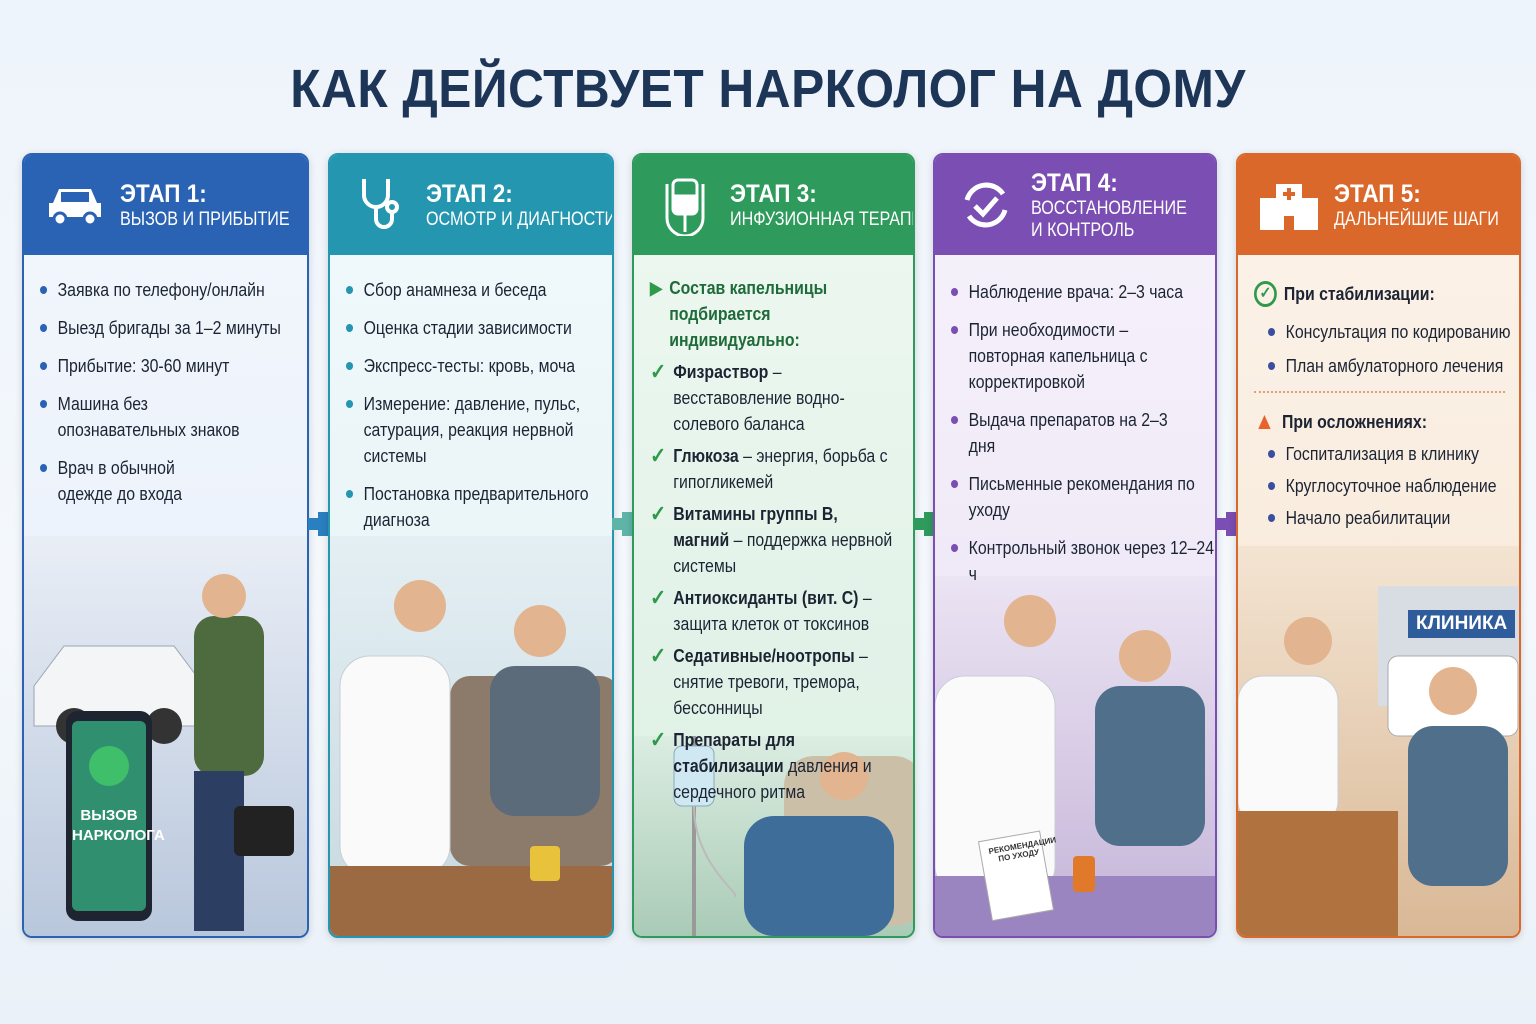 The width and height of the screenshot is (1536, 1024). I want to click on stage-subtitle: И КОНТРОЛЬ, so click(1083, 230).